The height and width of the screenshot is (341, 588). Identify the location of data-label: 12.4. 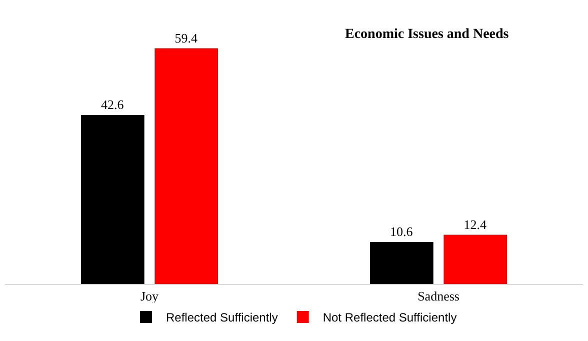
(475, 224).